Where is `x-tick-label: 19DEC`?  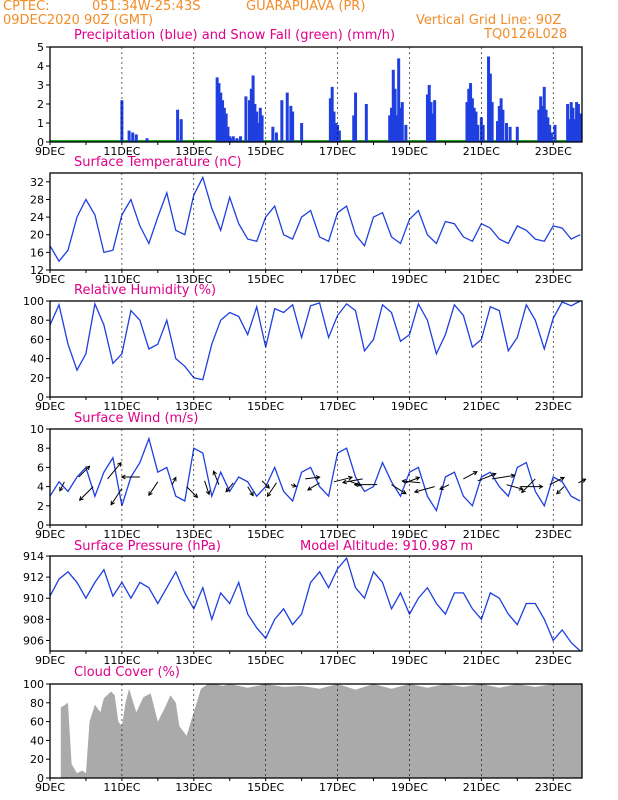
x-tick-label: 19DEC is located at coordinates (409, 279).